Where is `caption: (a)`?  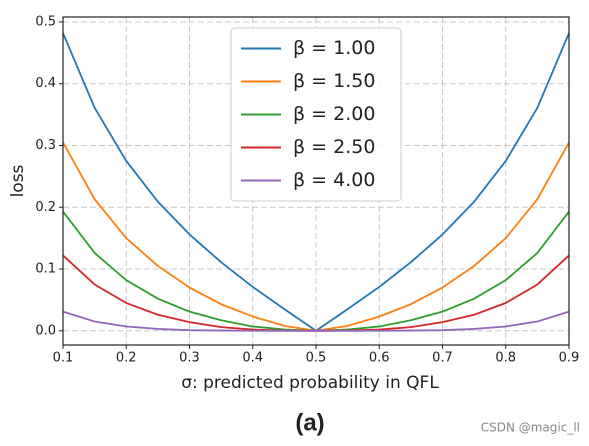
caption: (a) is located at coordinates (309, 422).